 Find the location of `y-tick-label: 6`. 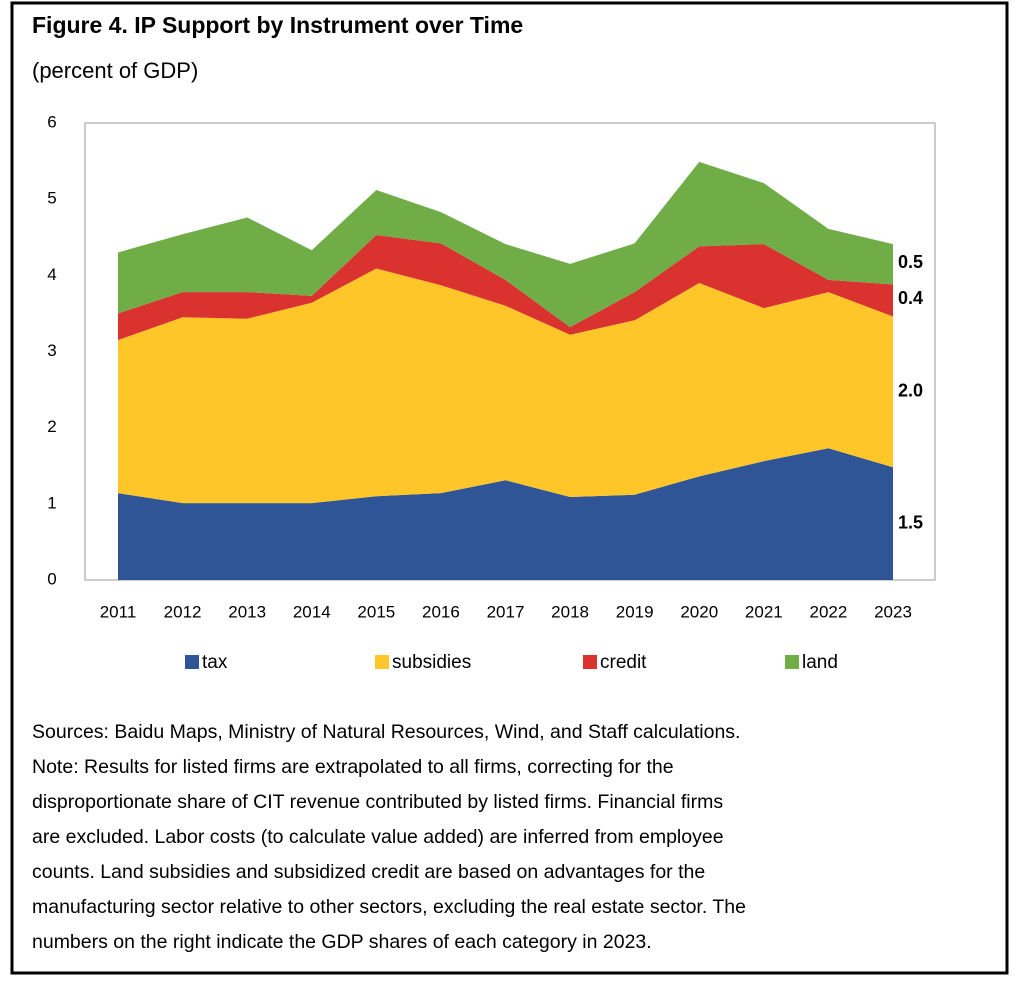

y-tick-label: 6 is located at coordinates (51, 121).